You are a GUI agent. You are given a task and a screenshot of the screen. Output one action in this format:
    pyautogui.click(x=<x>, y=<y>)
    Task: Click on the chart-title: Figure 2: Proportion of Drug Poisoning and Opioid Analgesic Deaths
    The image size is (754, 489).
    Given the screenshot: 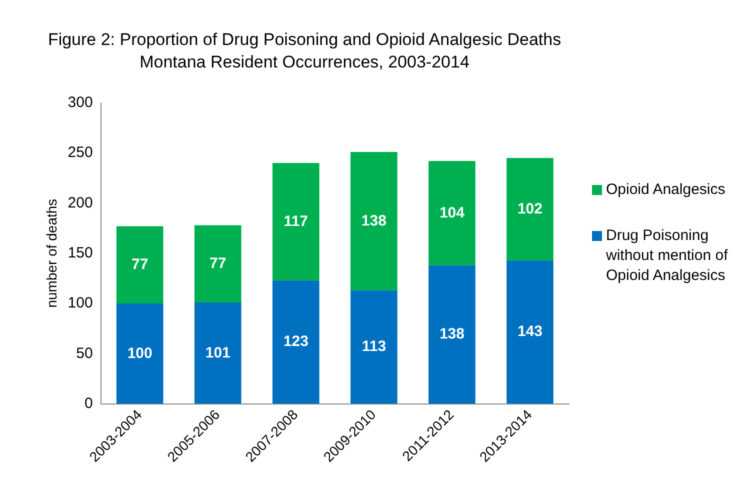 What is the action you would take?
    pyautogui.click(x=305, y=39)
    